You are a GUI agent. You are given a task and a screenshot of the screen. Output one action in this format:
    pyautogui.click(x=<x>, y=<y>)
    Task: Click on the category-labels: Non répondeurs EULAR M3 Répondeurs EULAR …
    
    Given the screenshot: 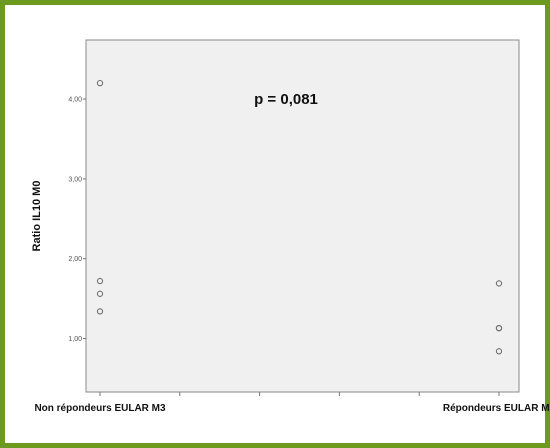 What is the action you would take?
    pyautogui.click(x=292, y=408)
    